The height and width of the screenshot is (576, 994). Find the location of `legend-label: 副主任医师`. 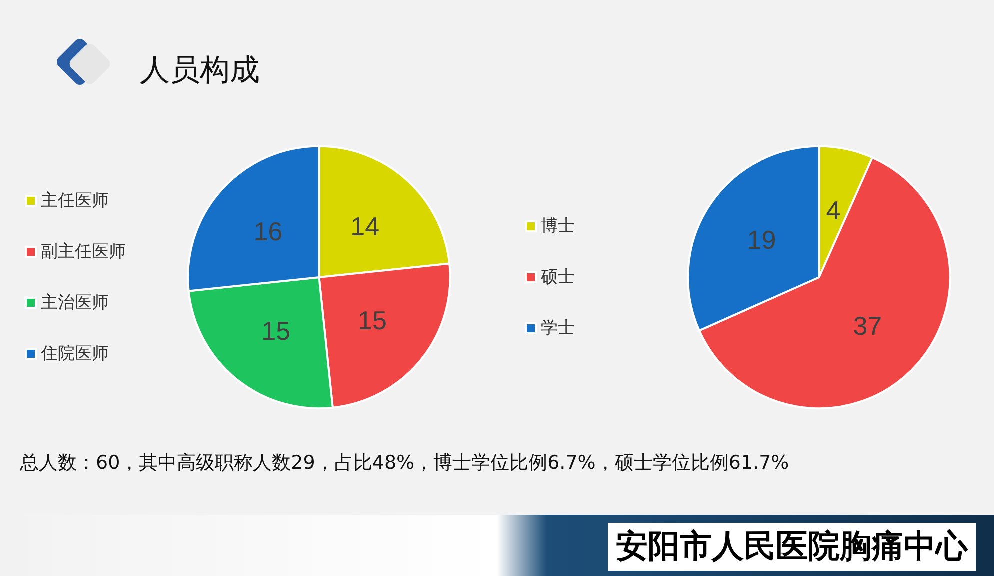

legend-label: 副主任医师 is located at coordinates (83, 252).